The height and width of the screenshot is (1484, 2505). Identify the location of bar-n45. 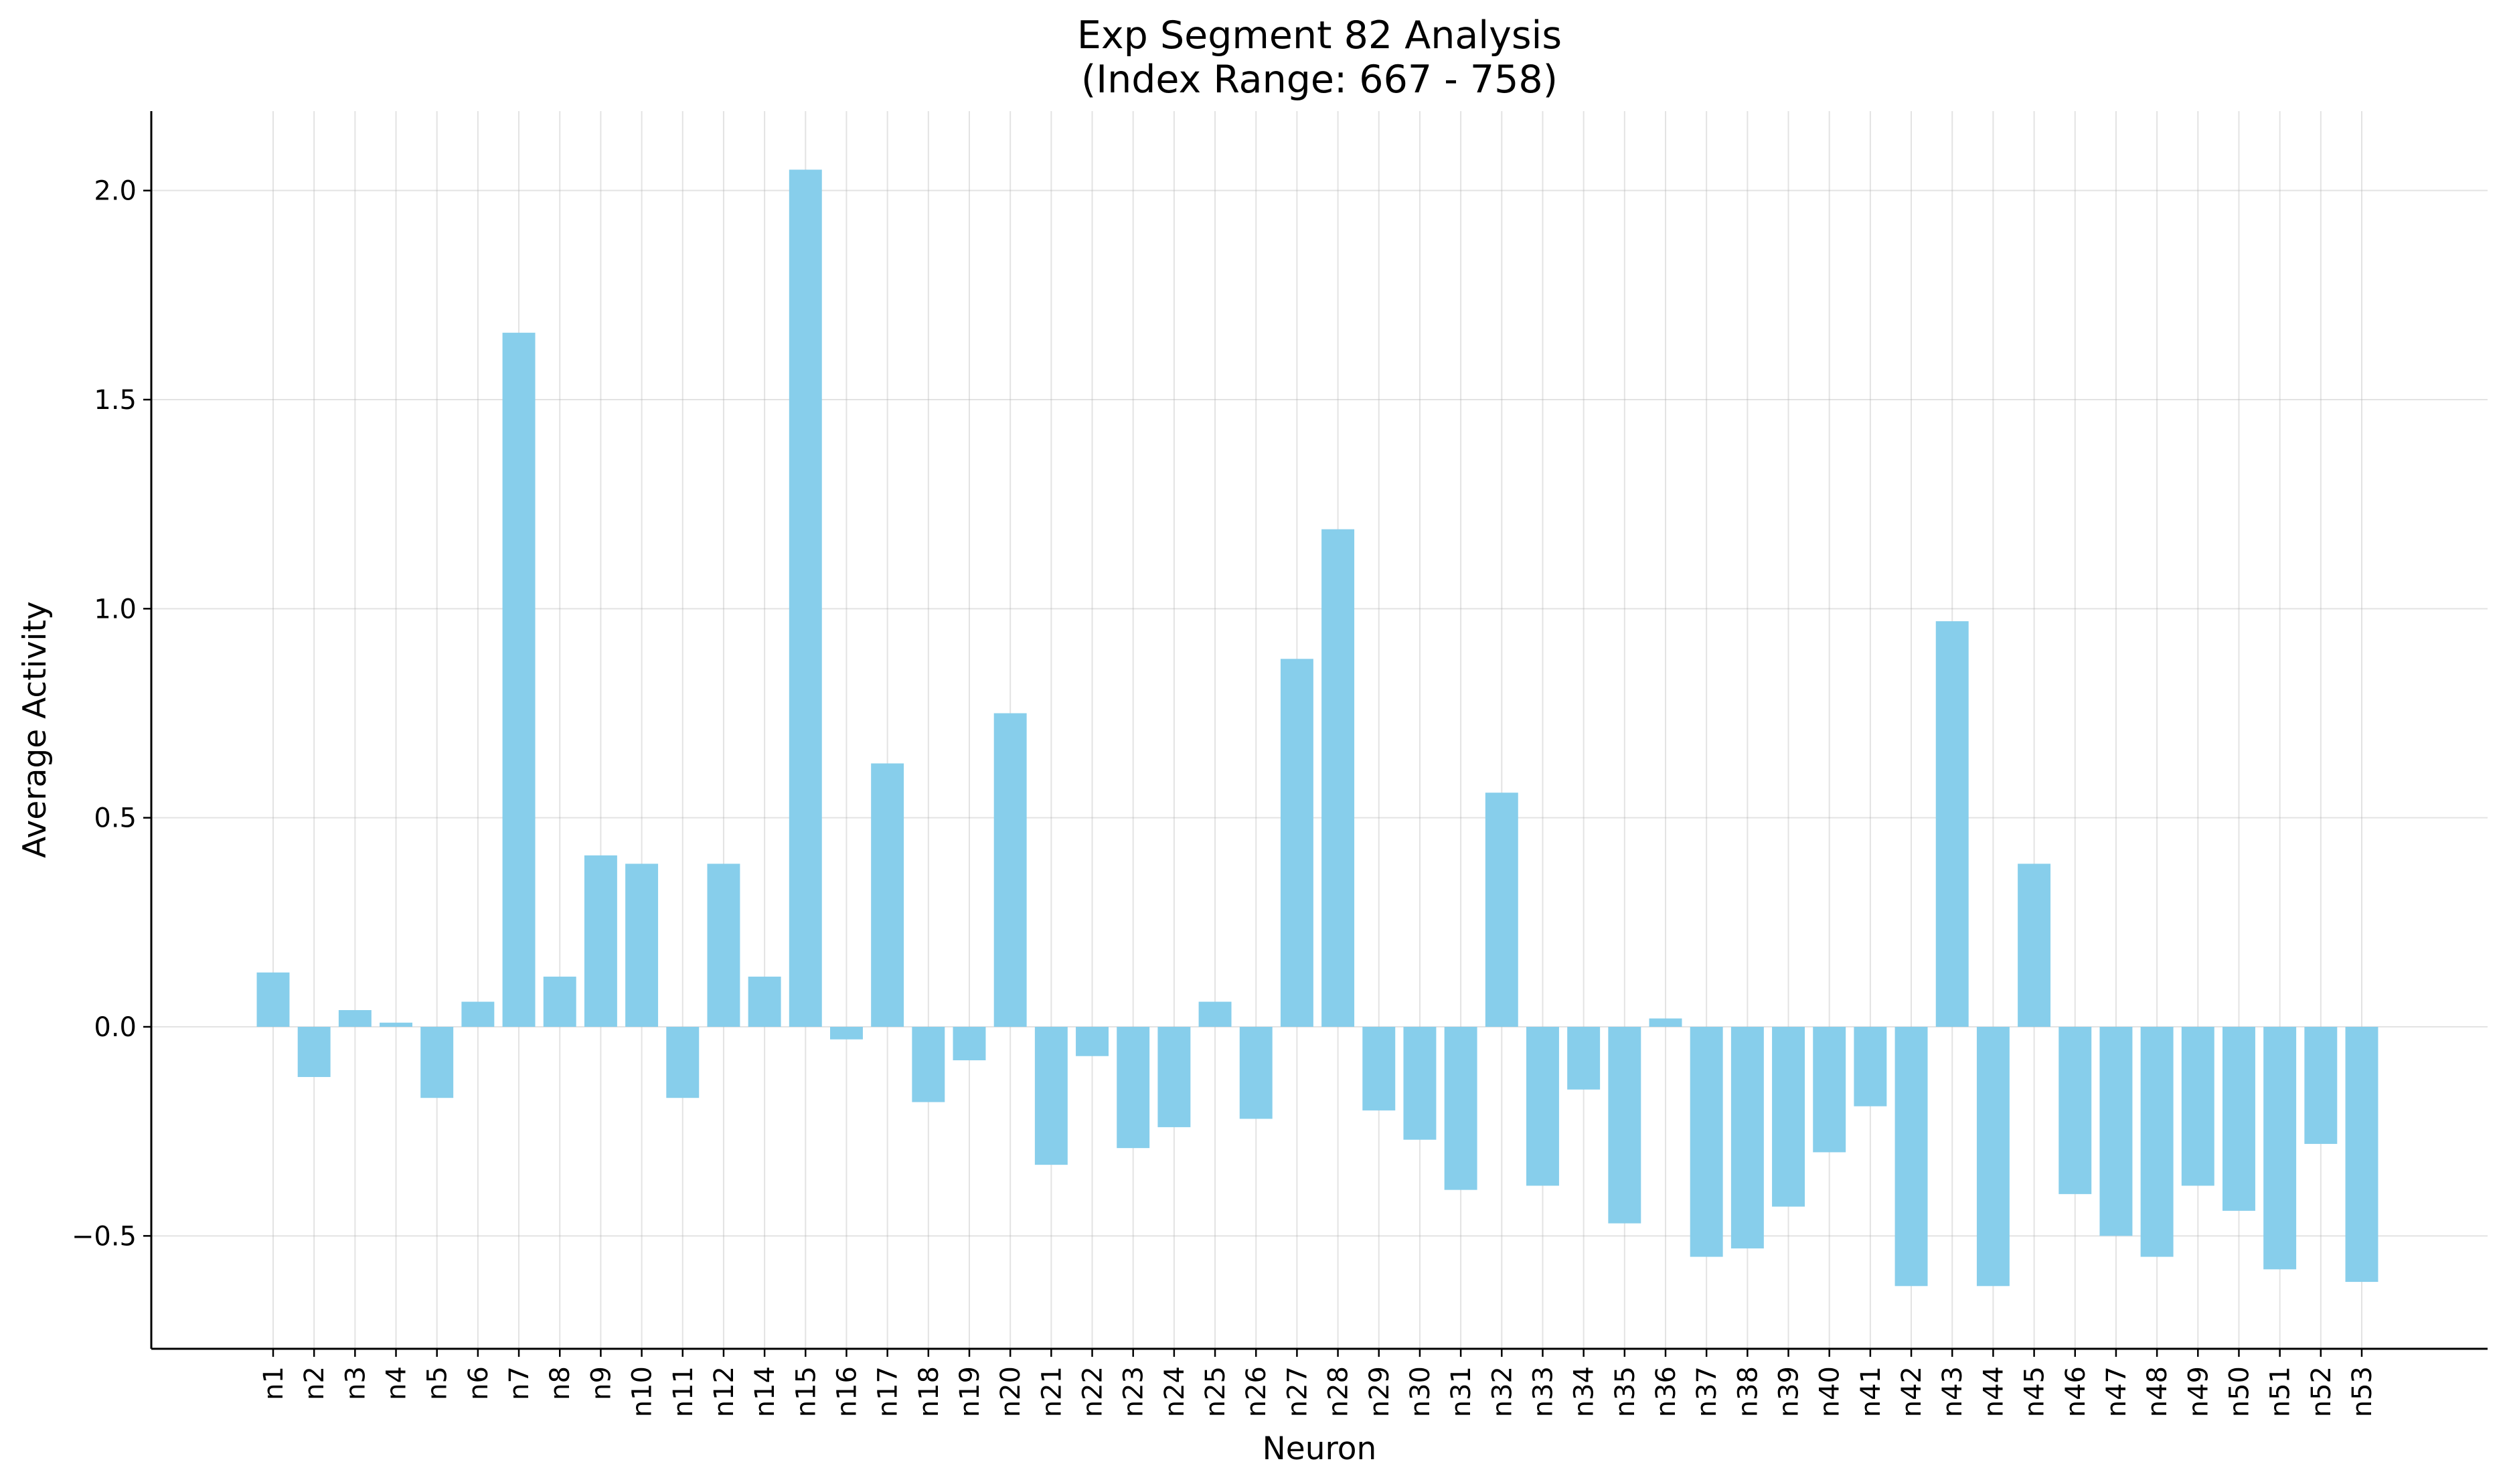
(2034, 945).